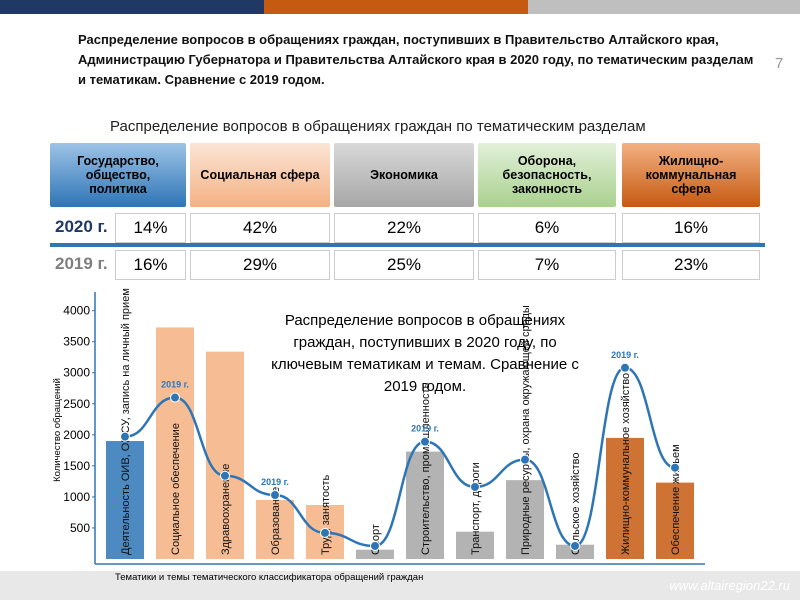 The height and width of the screenshot is (600, 800). What do you see at coordinates (76, 311) in the screenshot?
I see `y-tick-label: 4000` at bounding box center [76, 311].